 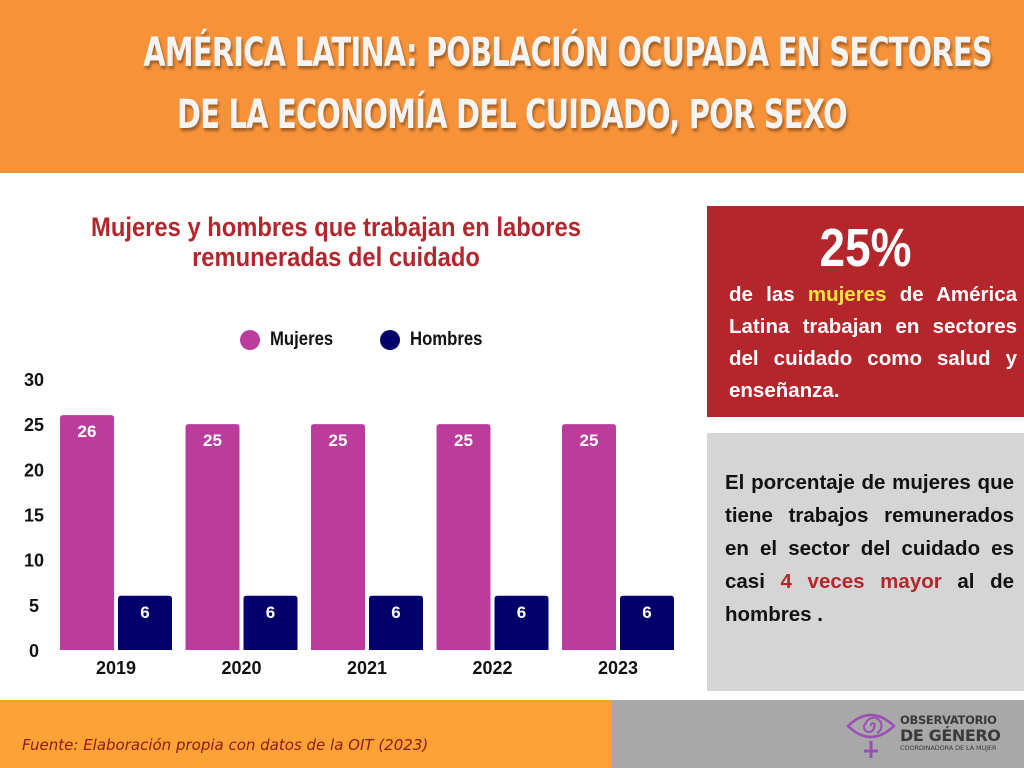 What do you see at coordinates (818, 734) in the screenshot?
I see `footer-logo-bar` at bounding box center [818, 734].